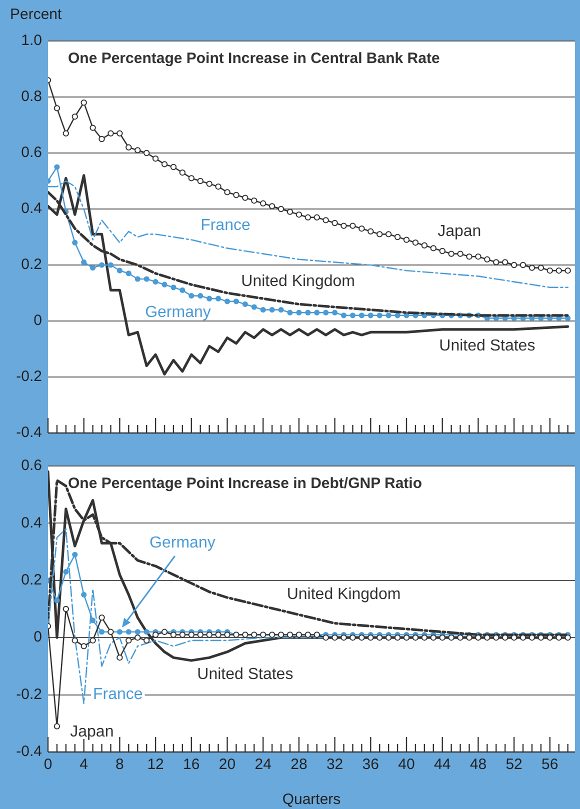  I want to click on y-tick-label: 0.8, so click(31, 97).